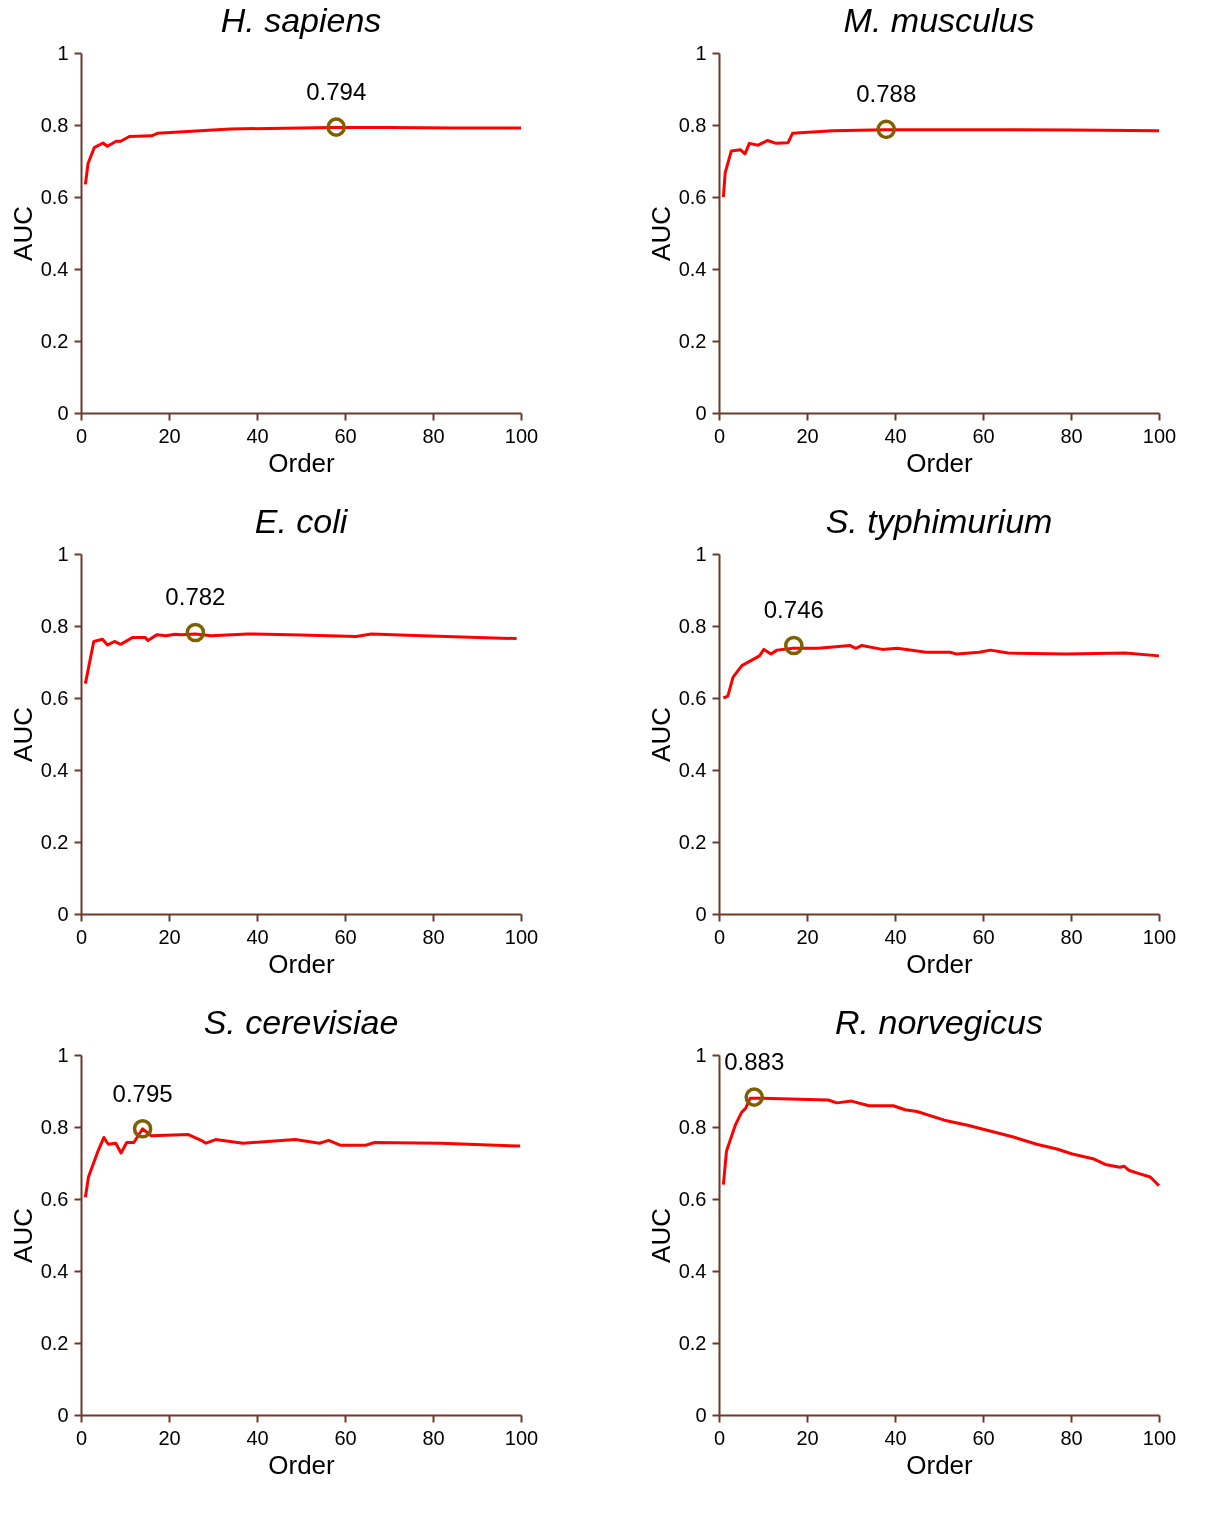  What do you see at coordinates (754, 1062) in the screenshot?
I see `annotation: 0.883` at bounding box center [754, 1062].